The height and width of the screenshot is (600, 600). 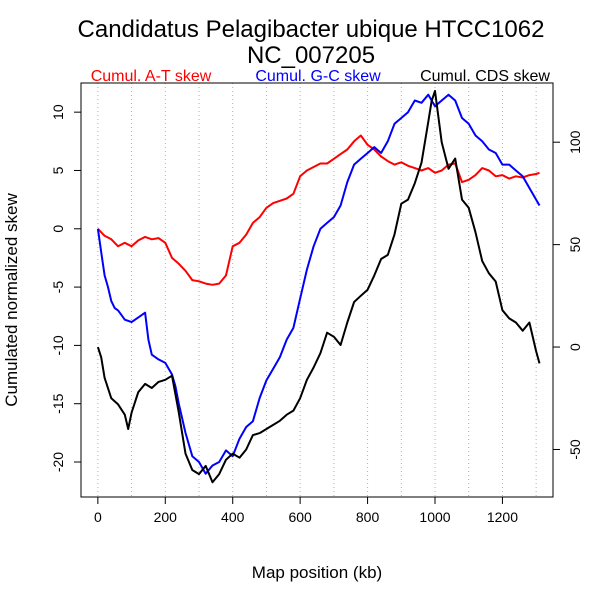 What do you see at coordinates (368, 517) in the screenshot?
I see `x-tick-label: 800` at bounding box center [368, 517].